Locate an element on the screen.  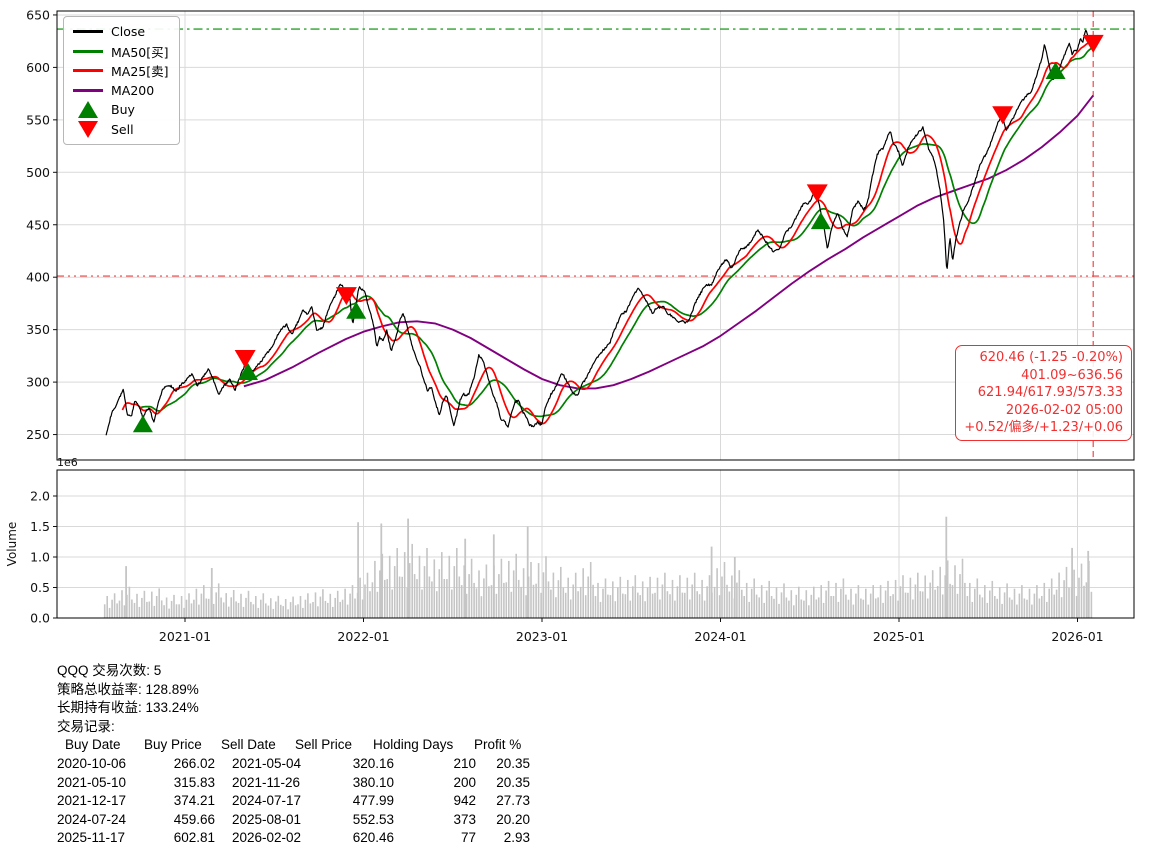
trades-column-header: Buy Date is located at coordinates (93, 745).